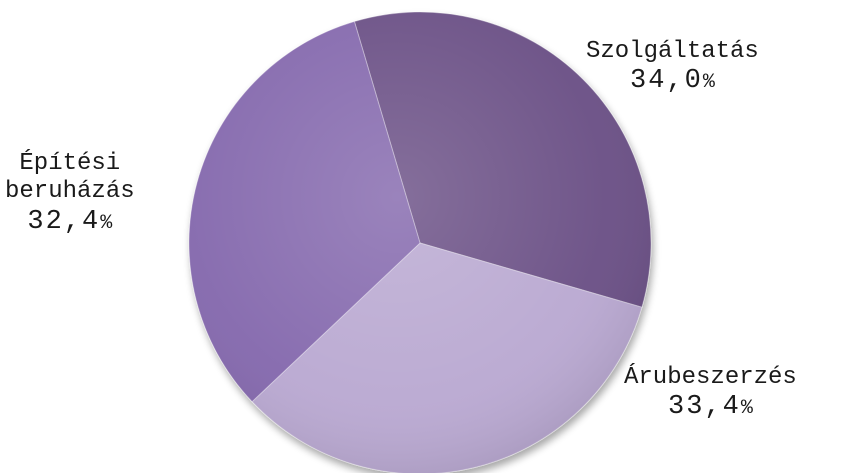 This screenshot has height=473, width=846. Describe the element at coordinates (64, 221) in the screenshot. I see `slice-value: 32,4` at that location.